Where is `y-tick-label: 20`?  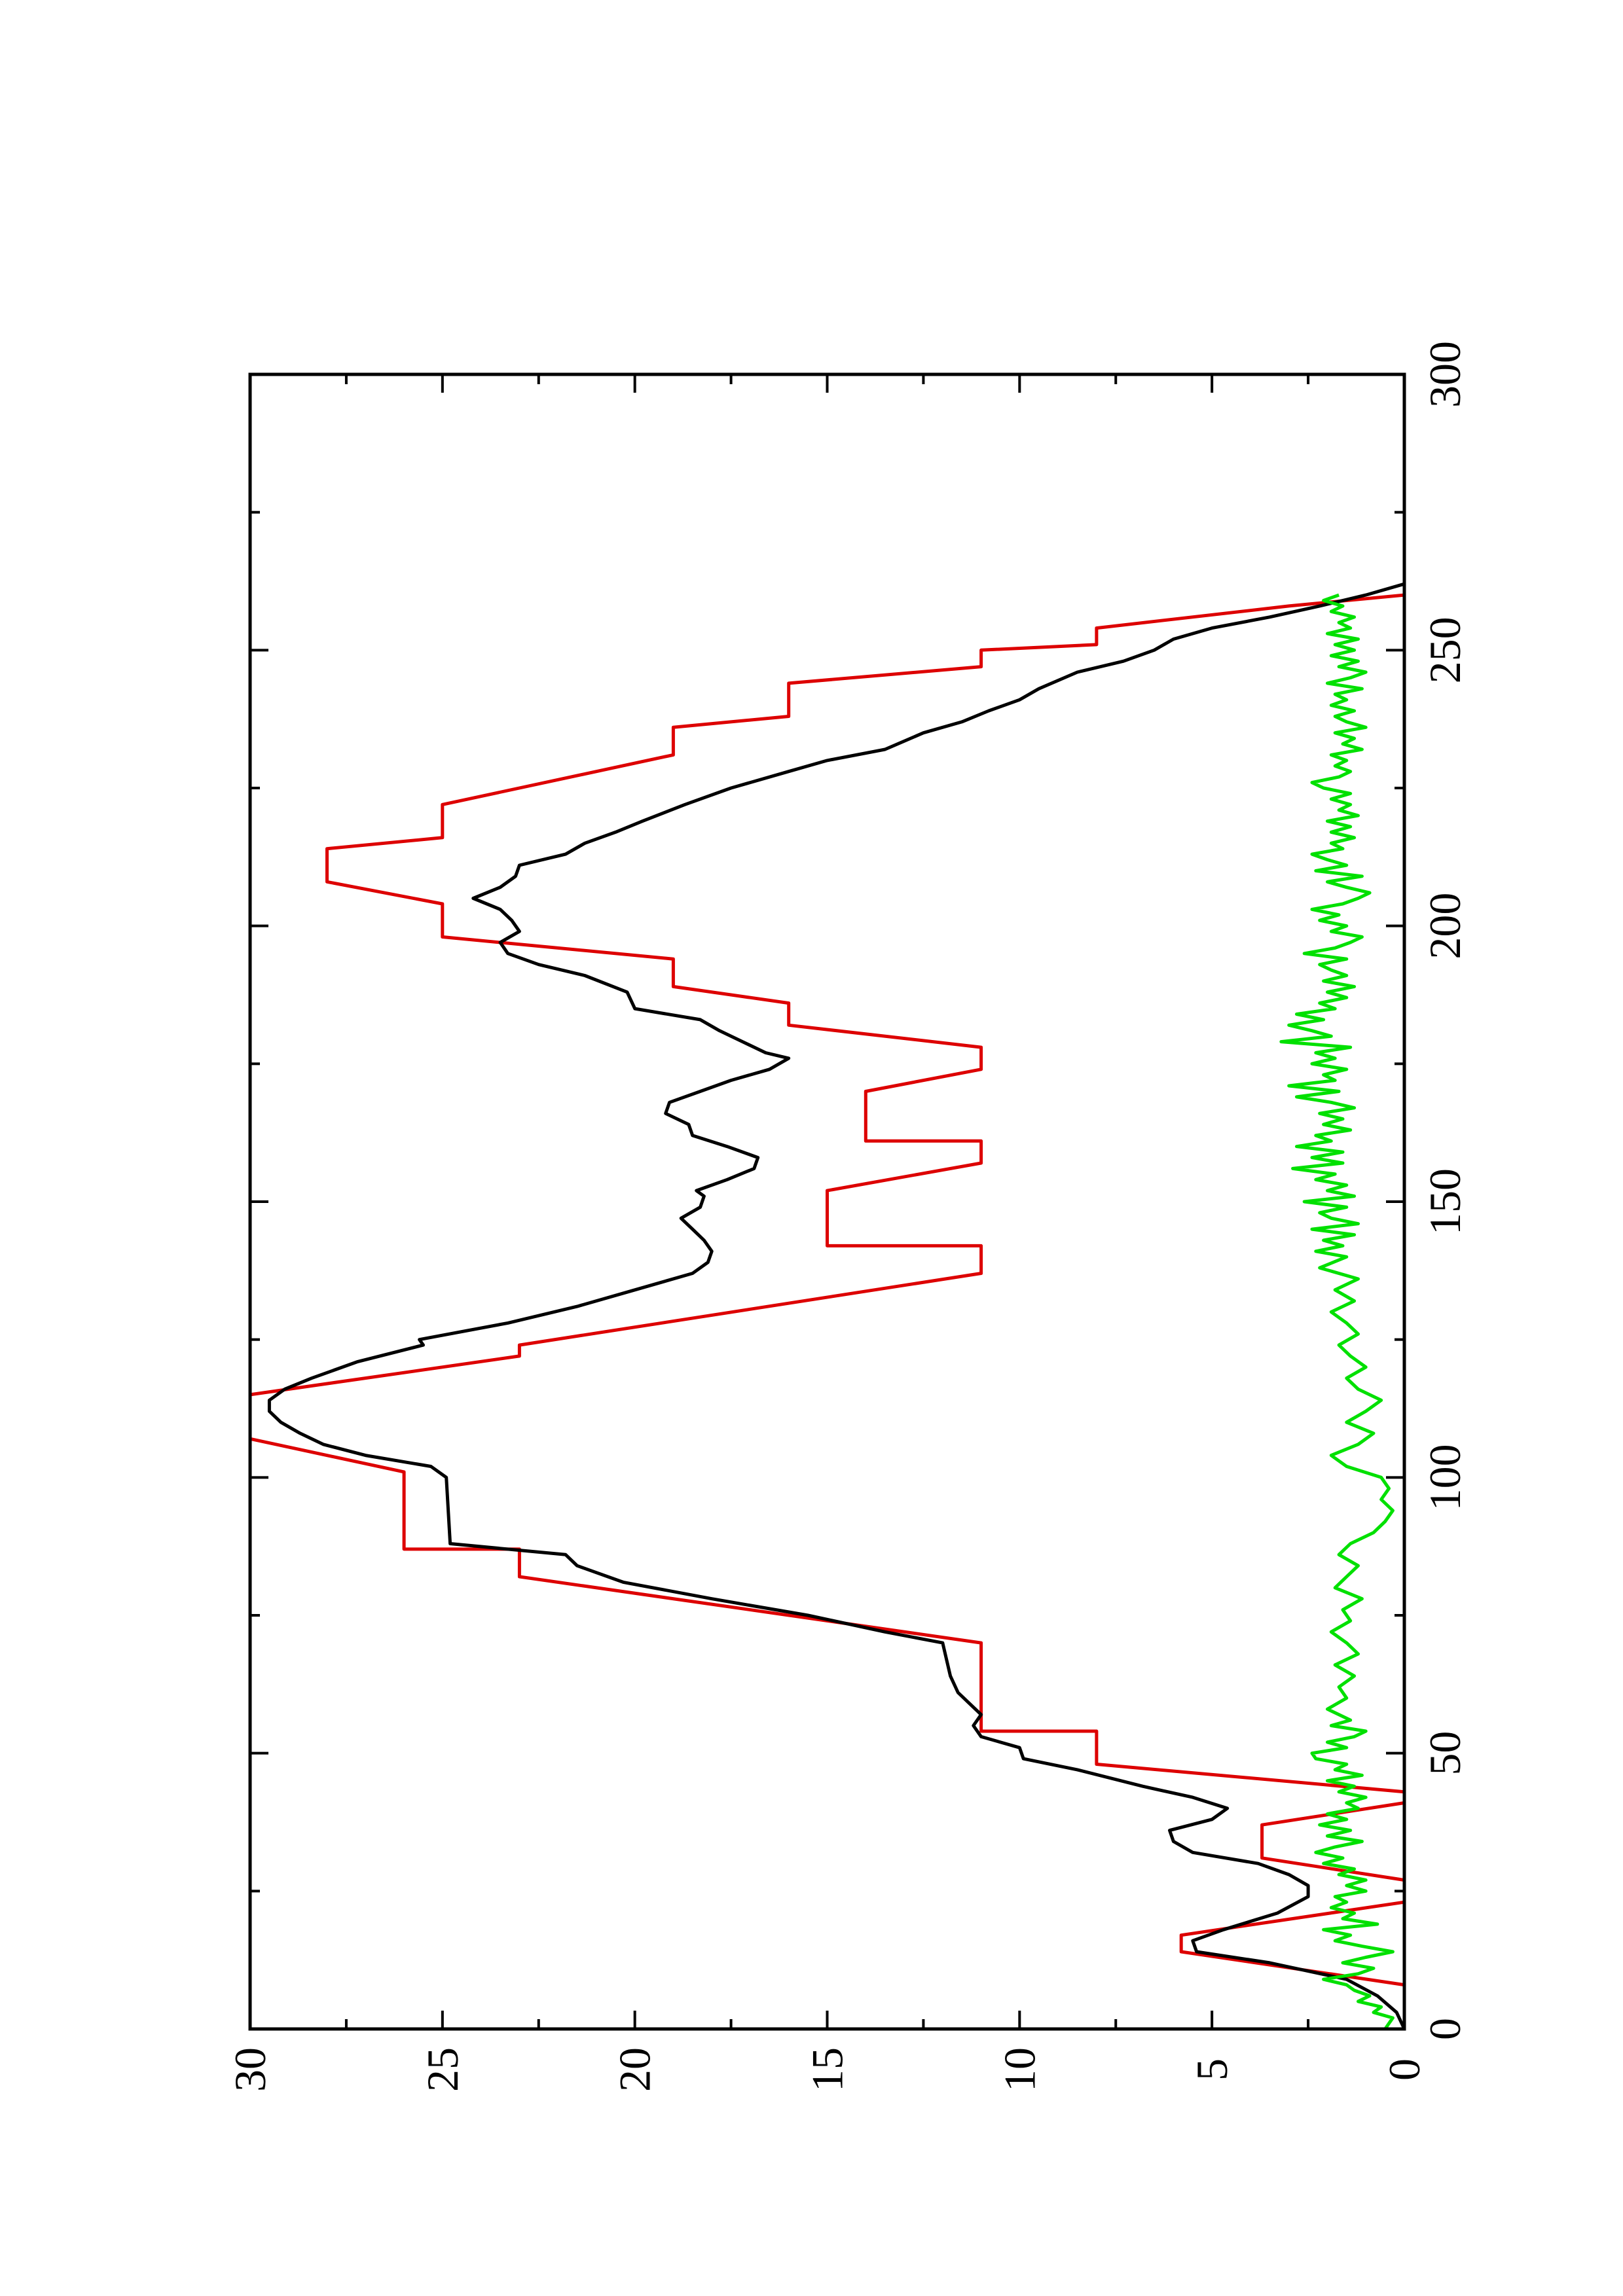
y-tick-label: 20 is located at coordinates (635, 2069).